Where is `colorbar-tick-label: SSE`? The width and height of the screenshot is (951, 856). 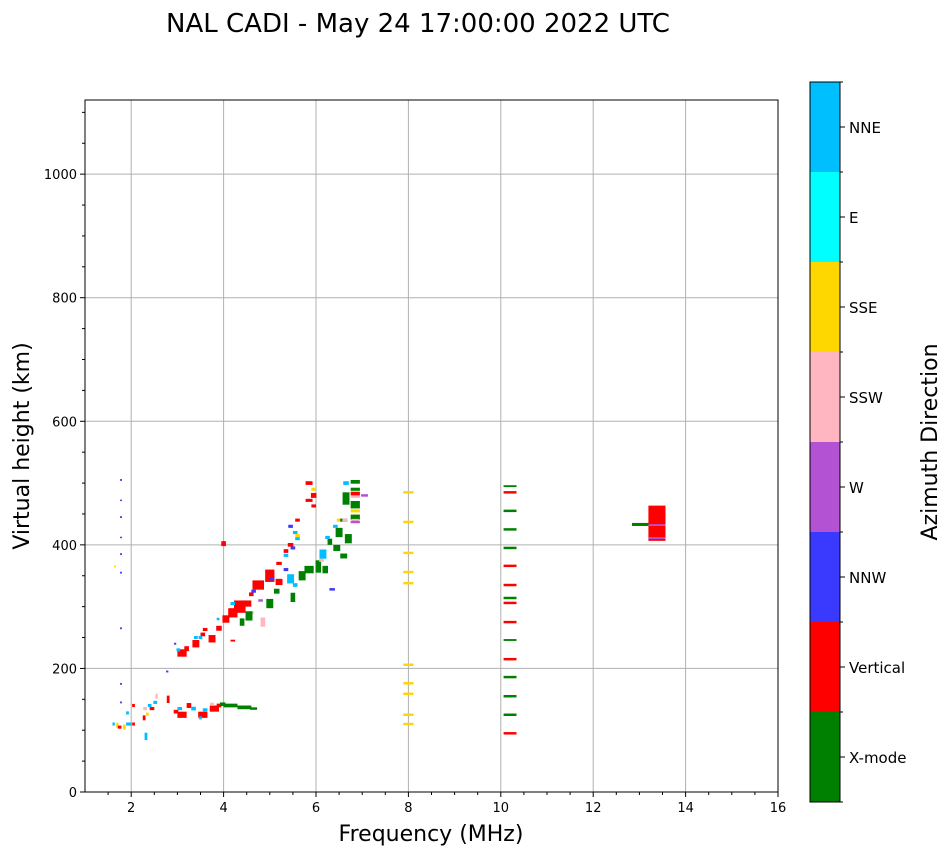 colorbar-tick-label: SSE is located at coordinates (863, 308).